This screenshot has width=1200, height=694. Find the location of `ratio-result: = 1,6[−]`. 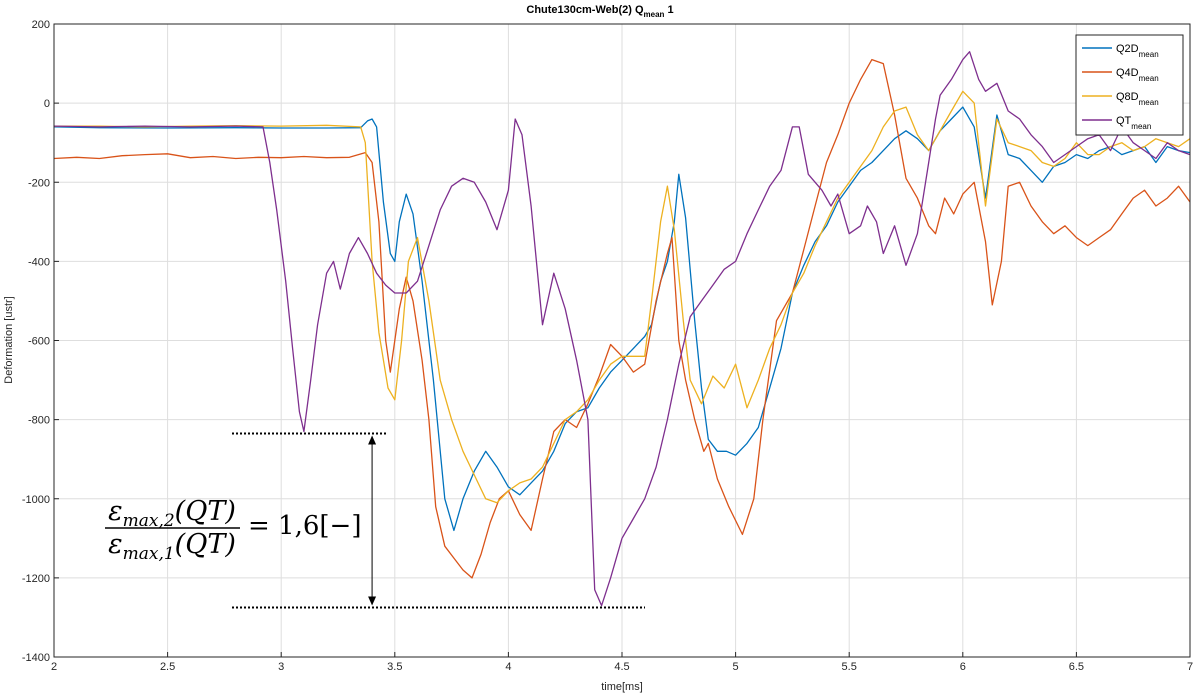

ratio-result: = 1,6[−] is located at coordinates (304, 526).